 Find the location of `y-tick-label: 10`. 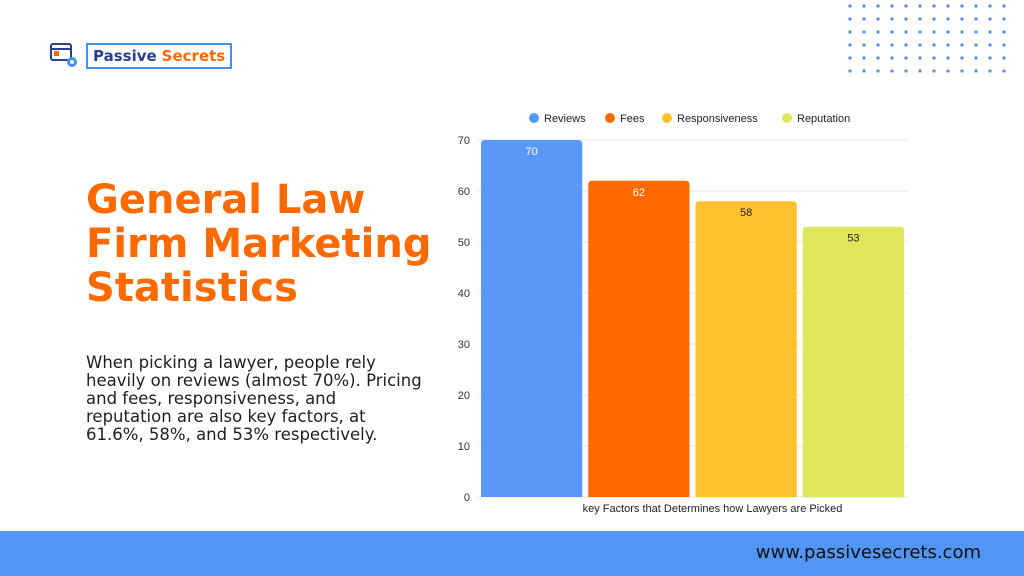

y-tick-label: 10 is located at coordinates (464, 447).